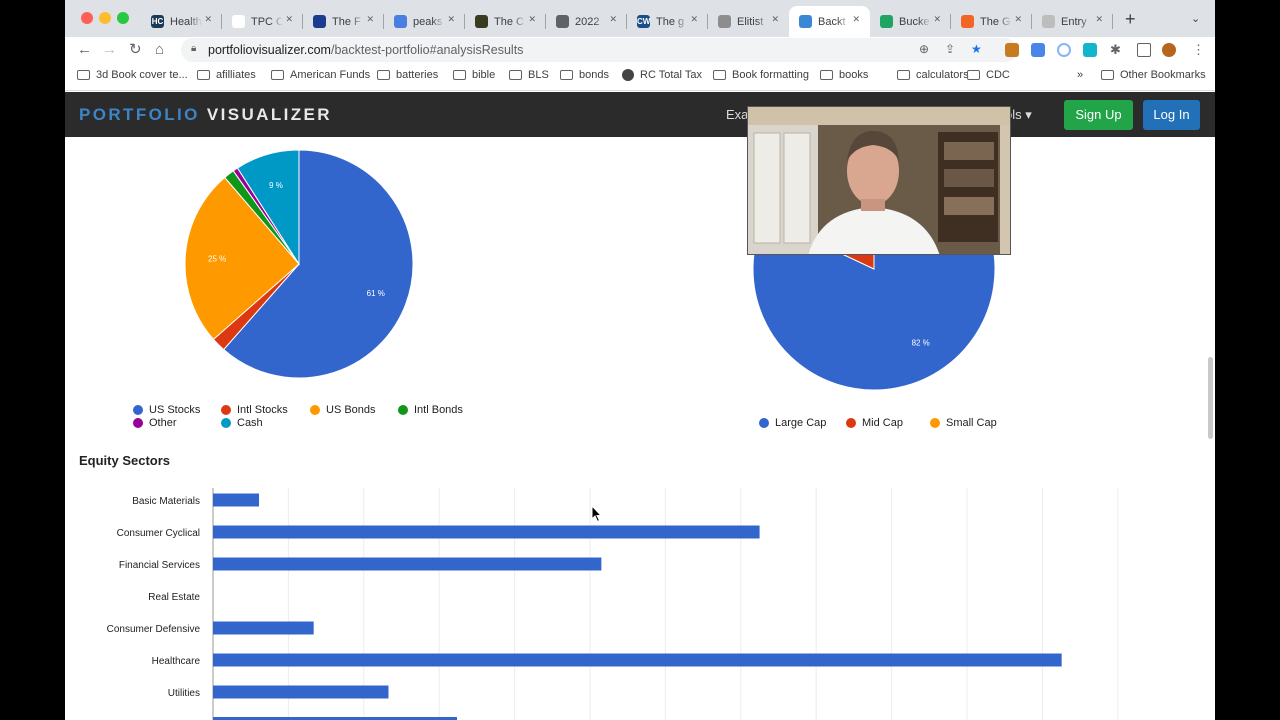 This screenshot has width=1280, height=720. What do you see at coordinates (1153, 75) in the screenshot?
I see `other-bookmarks: Other Bookmarks` at bounding box center [1153, 75].